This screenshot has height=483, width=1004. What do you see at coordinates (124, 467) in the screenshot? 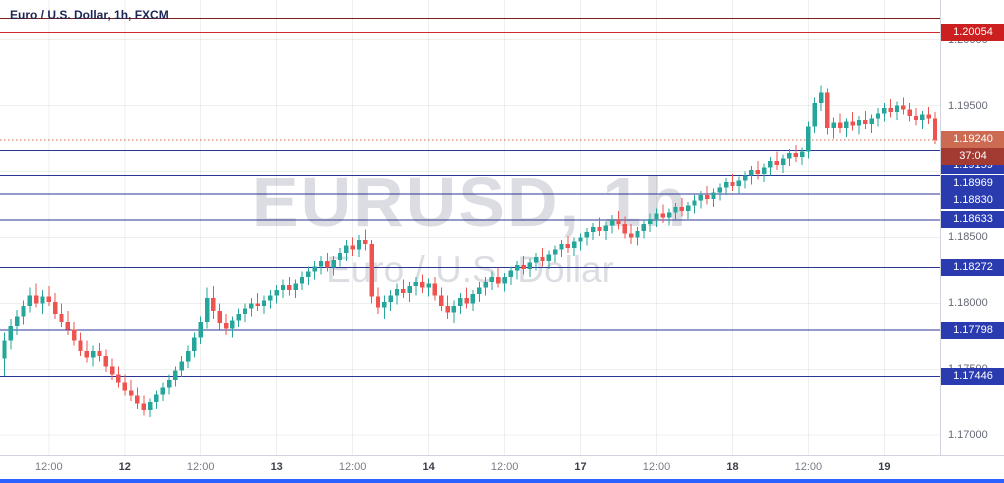
I see `time-axis-label: 12` at bounding box center [124, 467].